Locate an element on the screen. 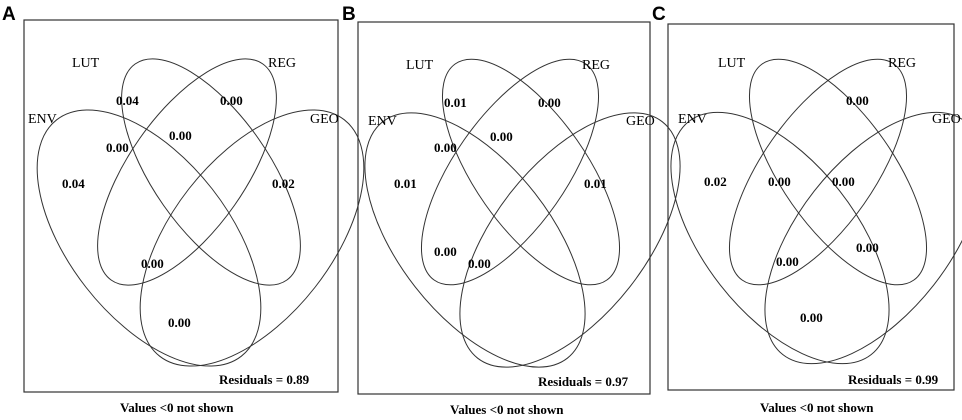 The image size is (962, 420). value-lut-geo: 0.00 is located at coordinates (867, 247).